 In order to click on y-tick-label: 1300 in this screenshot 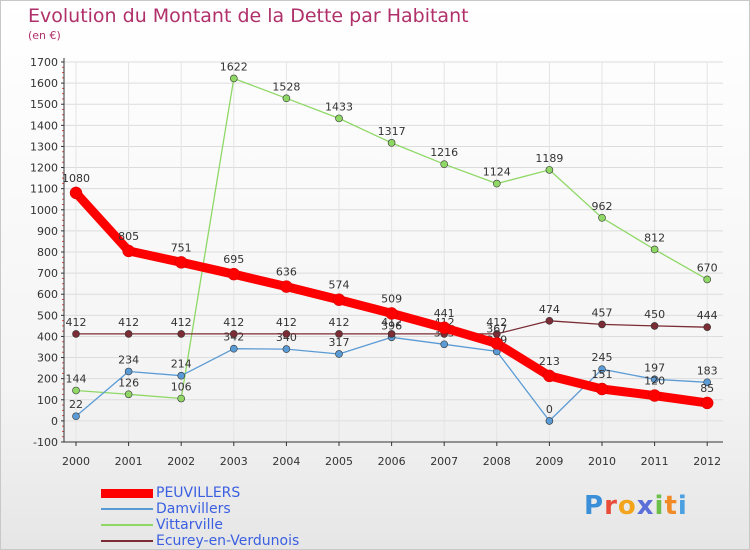, I will do `click(44, 146)`.